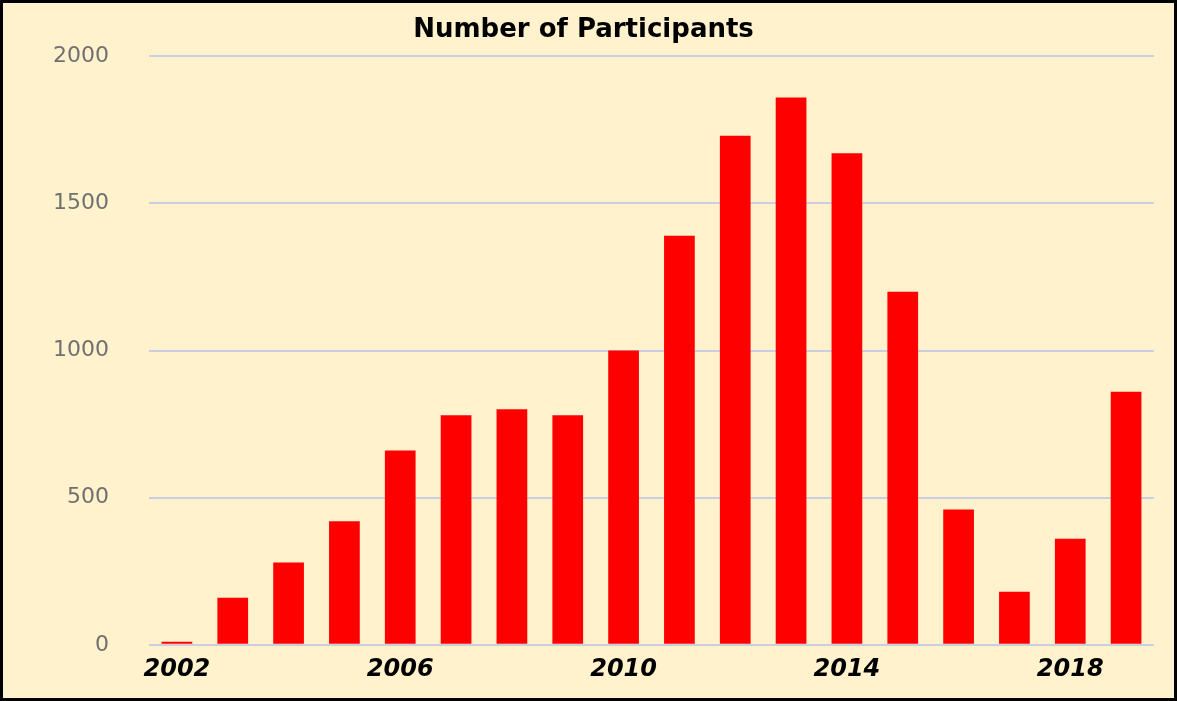 The height and width of the screenshot is (701, 1177). I want to click on x-tick-label: 2010, so click(623, 668).